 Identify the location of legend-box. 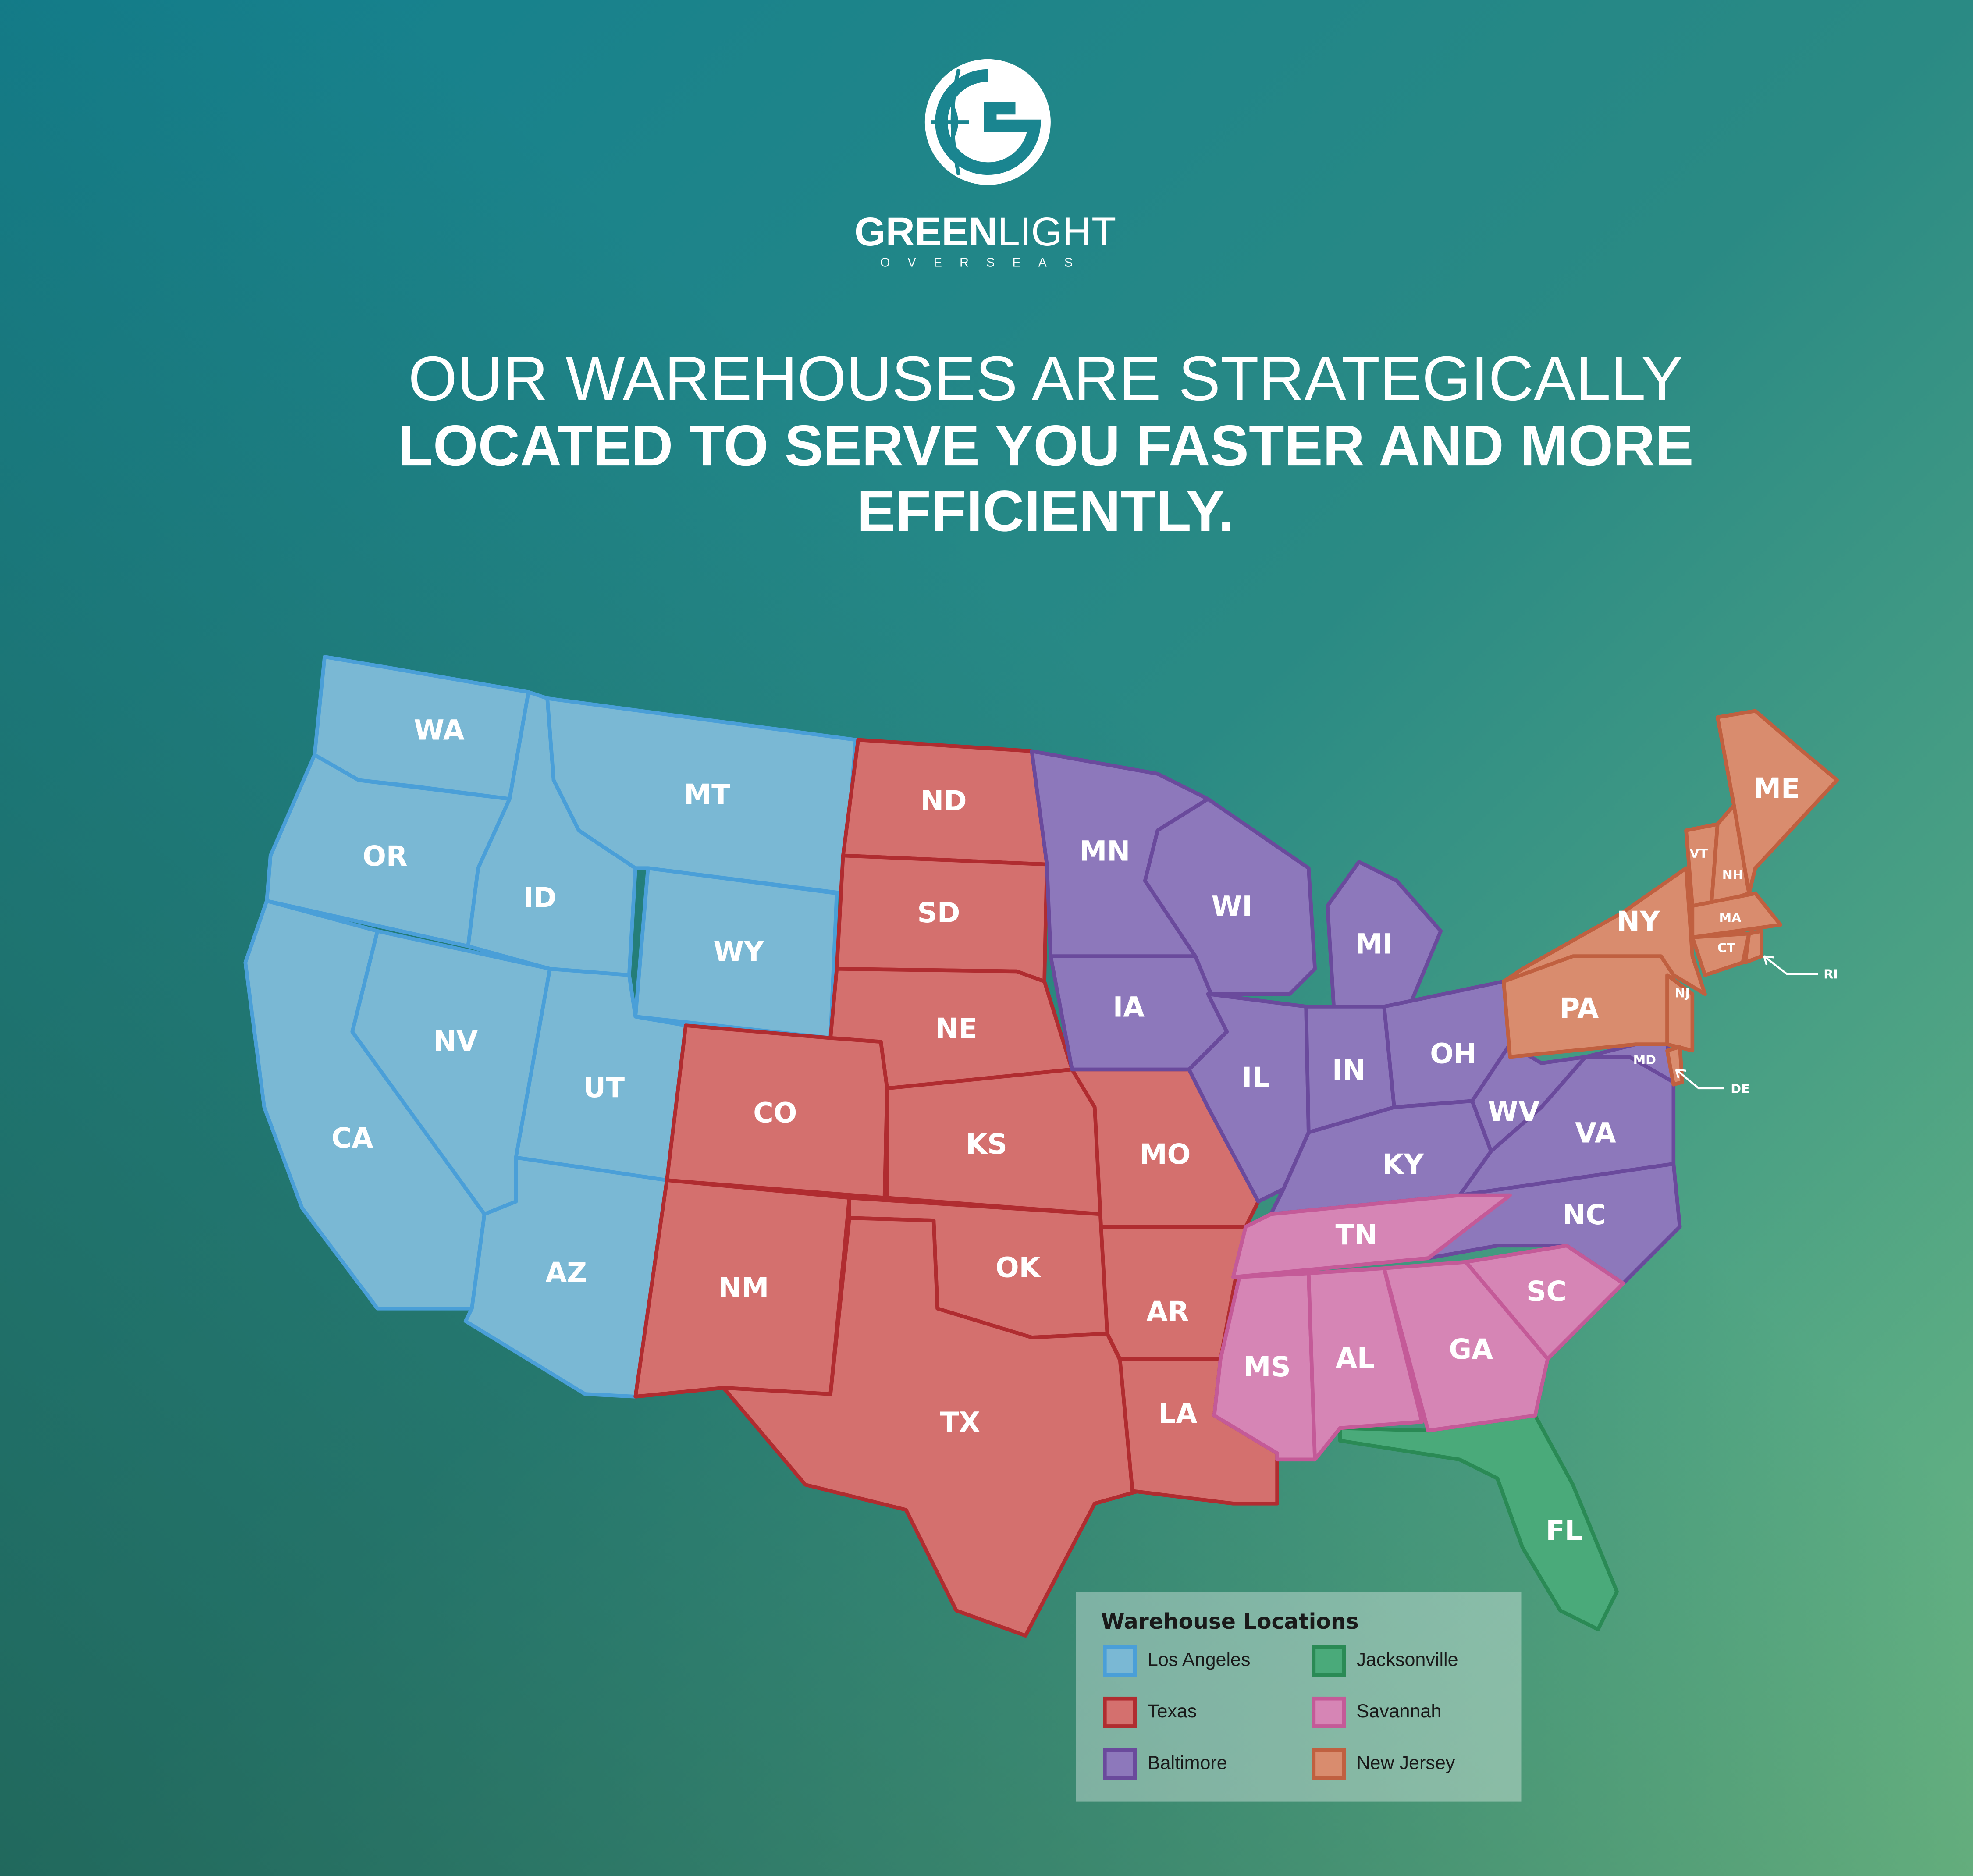
(1299, 1697).